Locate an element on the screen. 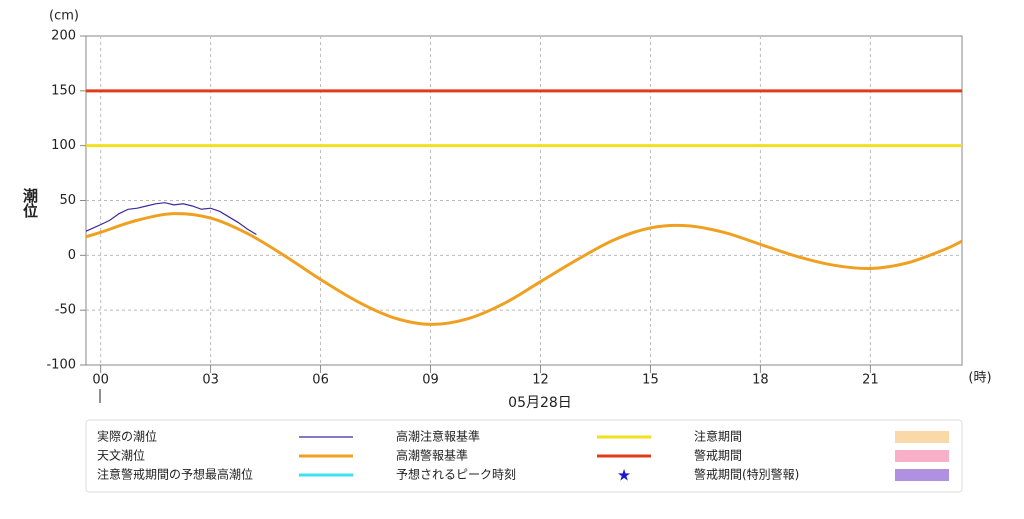 Image resolution: width=1024 pixels, height=519 pixels. x-tick-label: 12 is located at coordinates (540, 380).